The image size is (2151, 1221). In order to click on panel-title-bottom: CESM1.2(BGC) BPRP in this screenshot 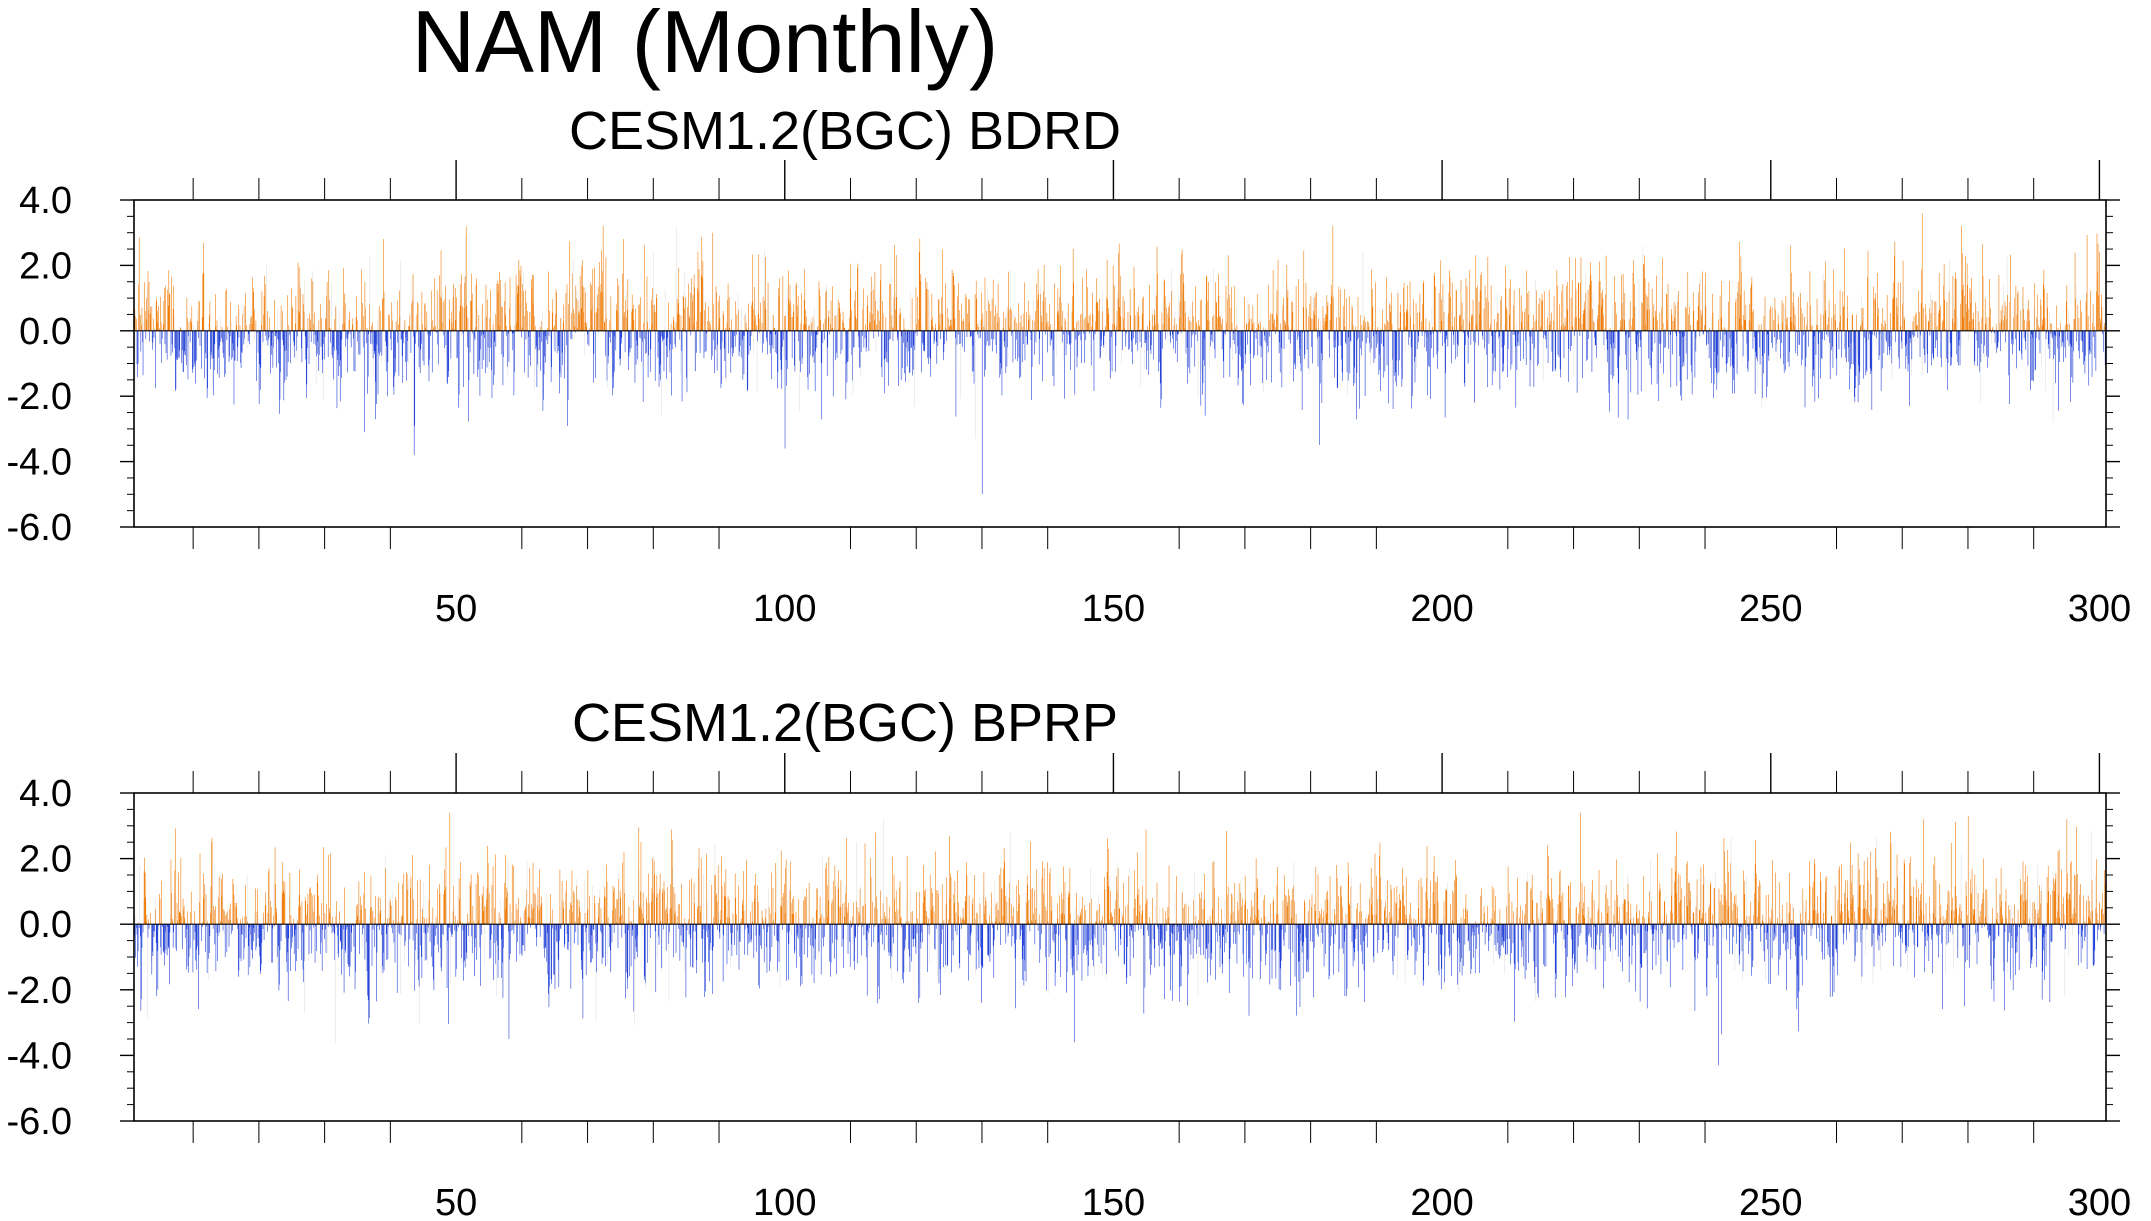, I will do `click(845, 723)`.